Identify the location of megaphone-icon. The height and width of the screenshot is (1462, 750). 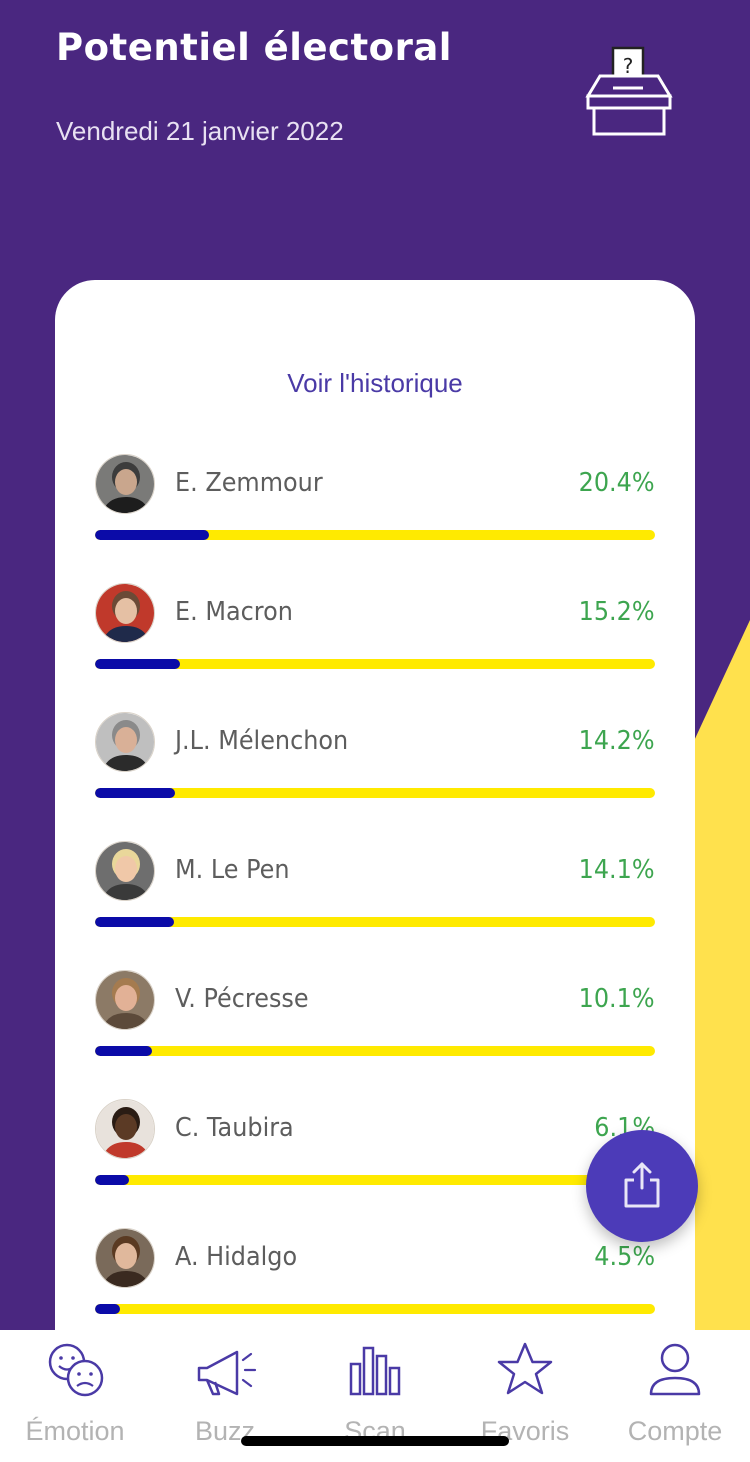
(227, 1373).